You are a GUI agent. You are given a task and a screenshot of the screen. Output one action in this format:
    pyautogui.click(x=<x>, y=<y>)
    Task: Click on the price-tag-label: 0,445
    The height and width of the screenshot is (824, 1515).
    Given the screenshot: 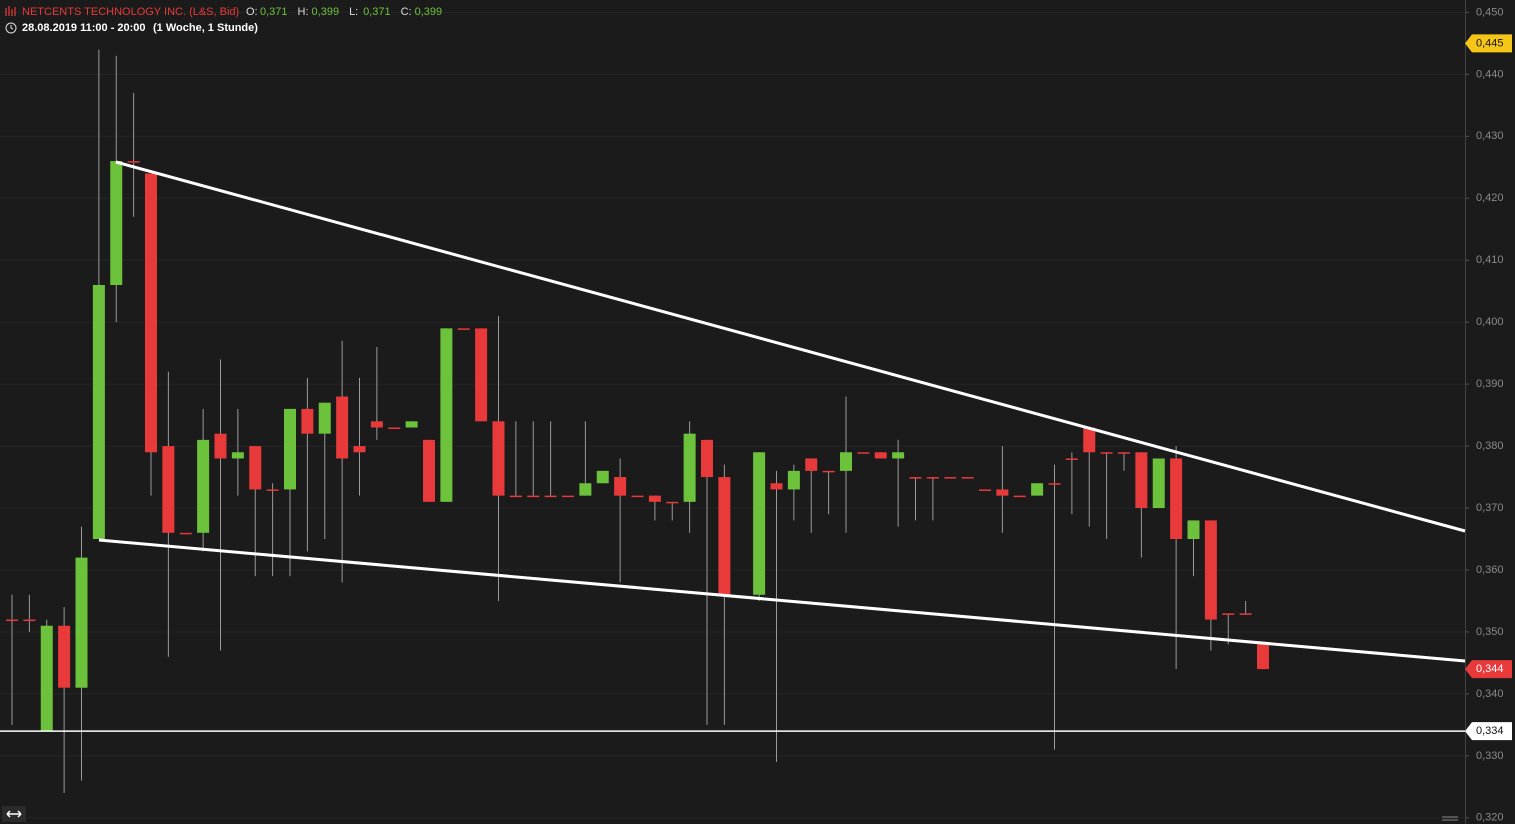 What is the action you would take?
    pyautogui.click(x=1490, y=43)
    